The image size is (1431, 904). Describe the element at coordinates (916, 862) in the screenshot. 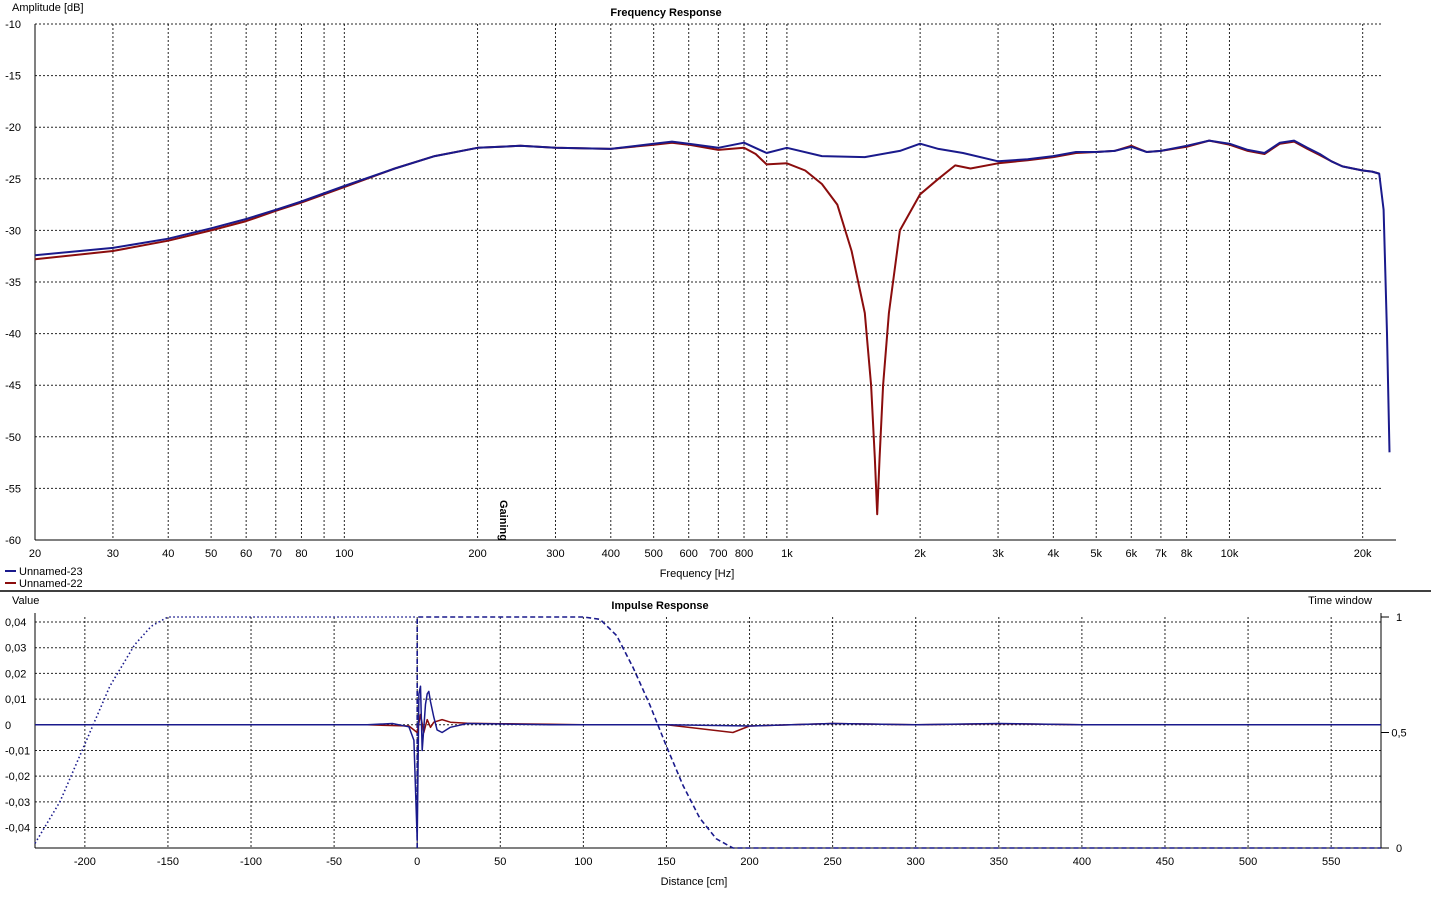

I see `ir-x-tick-label: 300` at that location.